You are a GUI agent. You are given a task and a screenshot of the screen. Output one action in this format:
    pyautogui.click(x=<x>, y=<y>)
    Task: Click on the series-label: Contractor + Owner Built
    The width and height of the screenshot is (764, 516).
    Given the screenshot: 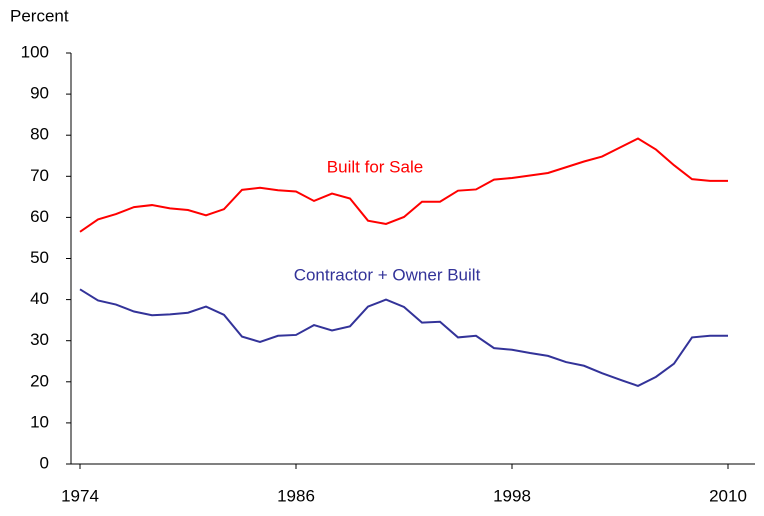 What is the action you would take?
    pyautogui.click(x=387, y=274)
    